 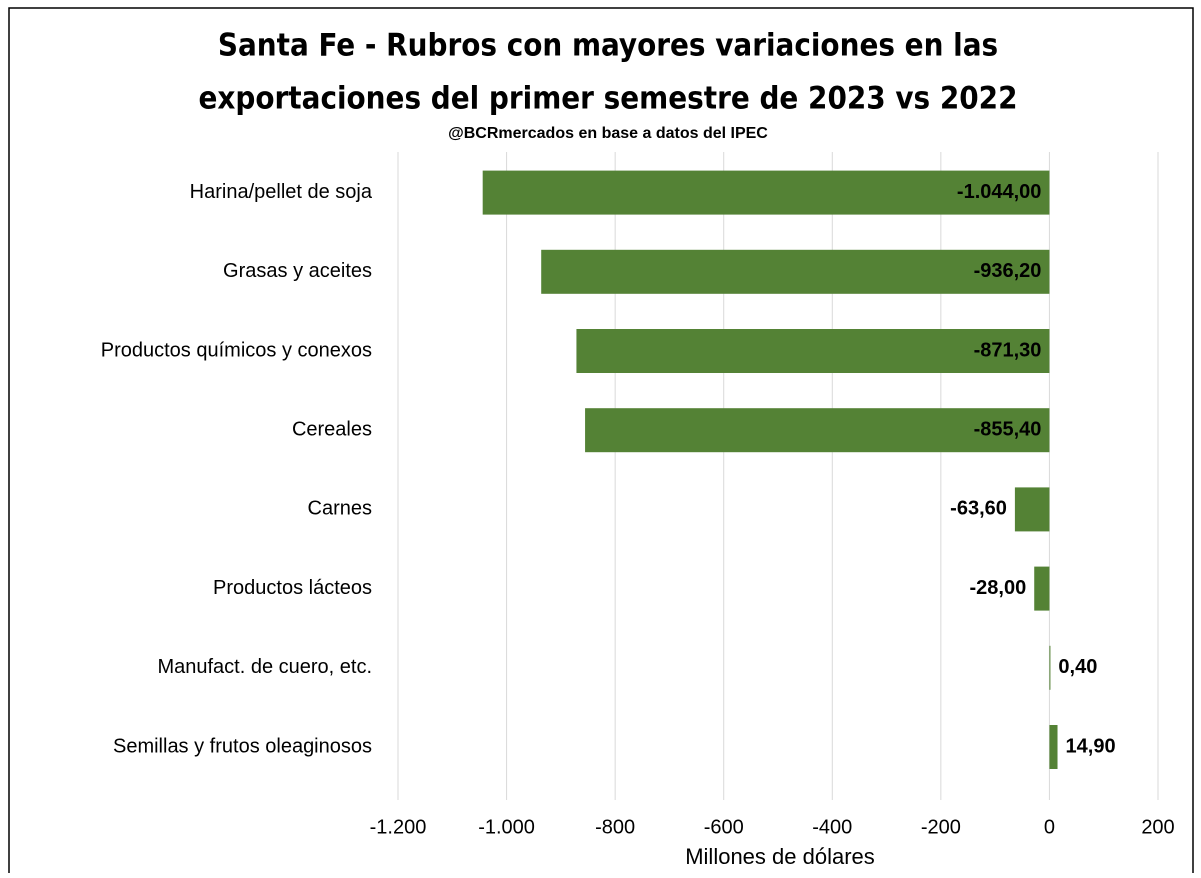 I want to click on category-label: Semillas y frutos oleaginosos, so click(x=242, y=746).